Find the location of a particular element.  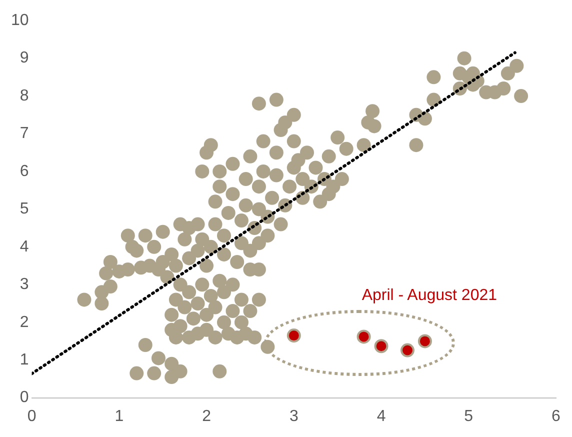

x-tick-label: 3 is located at coordinates (293, 416).